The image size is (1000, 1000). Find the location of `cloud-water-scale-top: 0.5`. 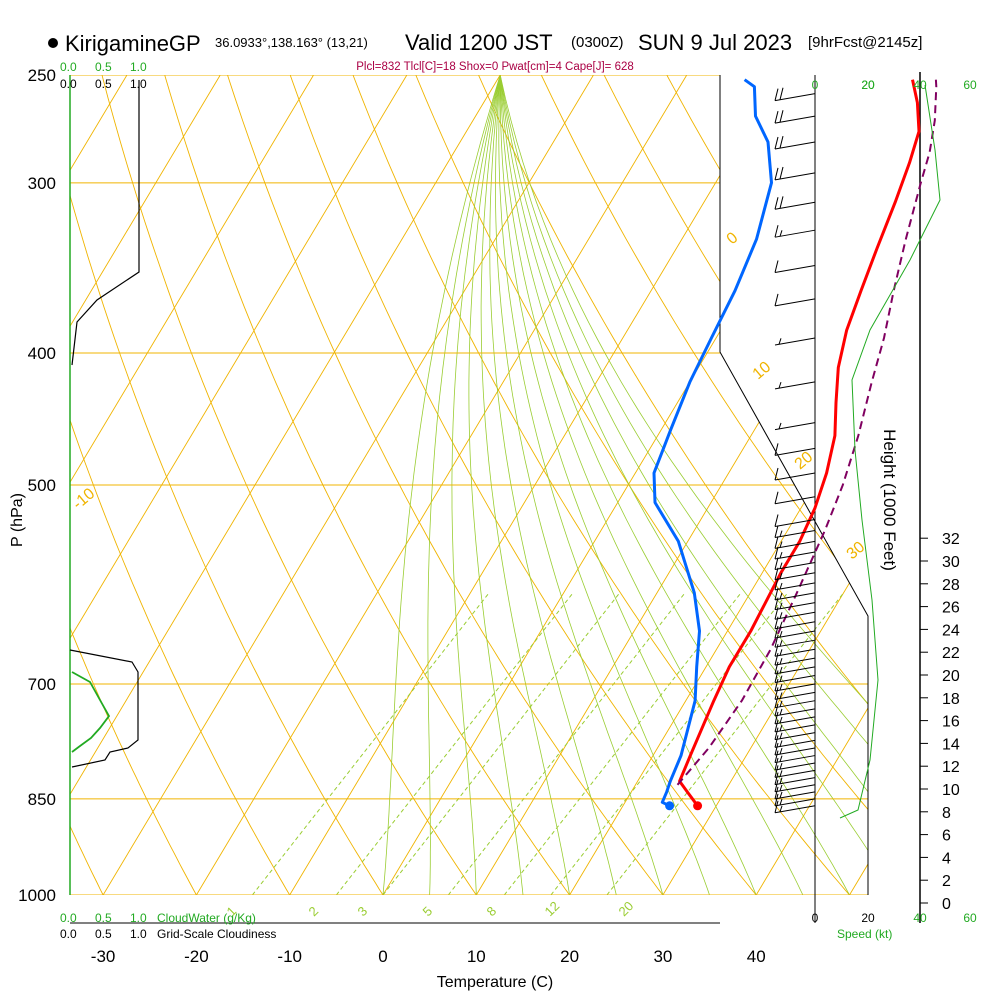

cloud-water-scale-top: 0.5 is located at coordinates (103, 67).